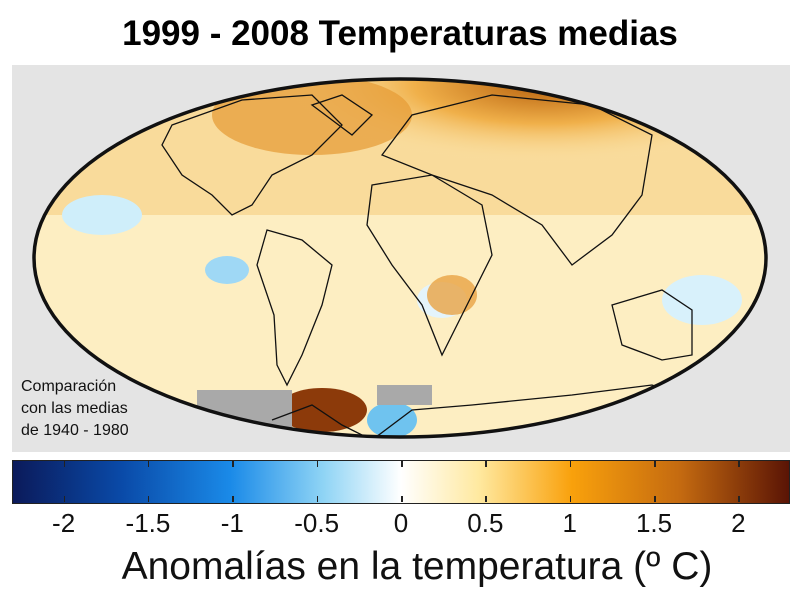  I want to click on colorbar-tick-label: -0.5, so click(317, 523).